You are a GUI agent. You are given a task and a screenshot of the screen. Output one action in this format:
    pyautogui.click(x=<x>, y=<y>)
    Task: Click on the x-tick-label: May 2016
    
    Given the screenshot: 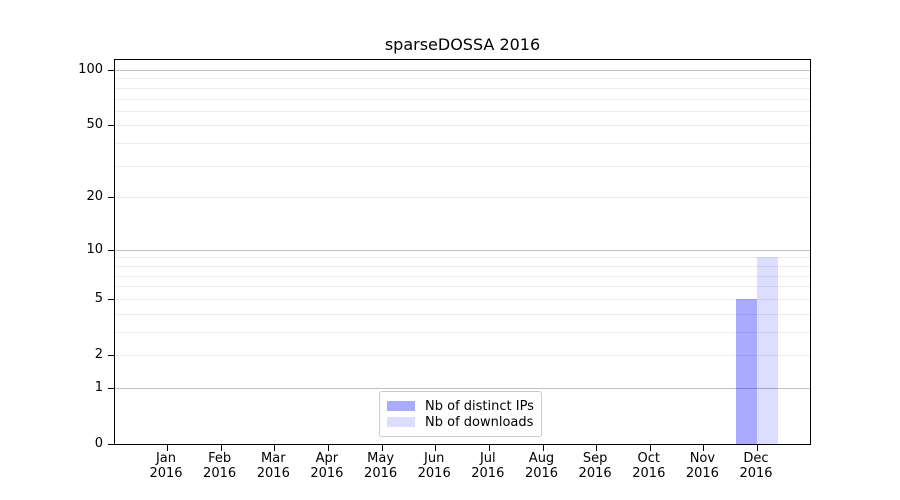 What is the action you would take?
    pyautogui.click(x=381, y=466)
    